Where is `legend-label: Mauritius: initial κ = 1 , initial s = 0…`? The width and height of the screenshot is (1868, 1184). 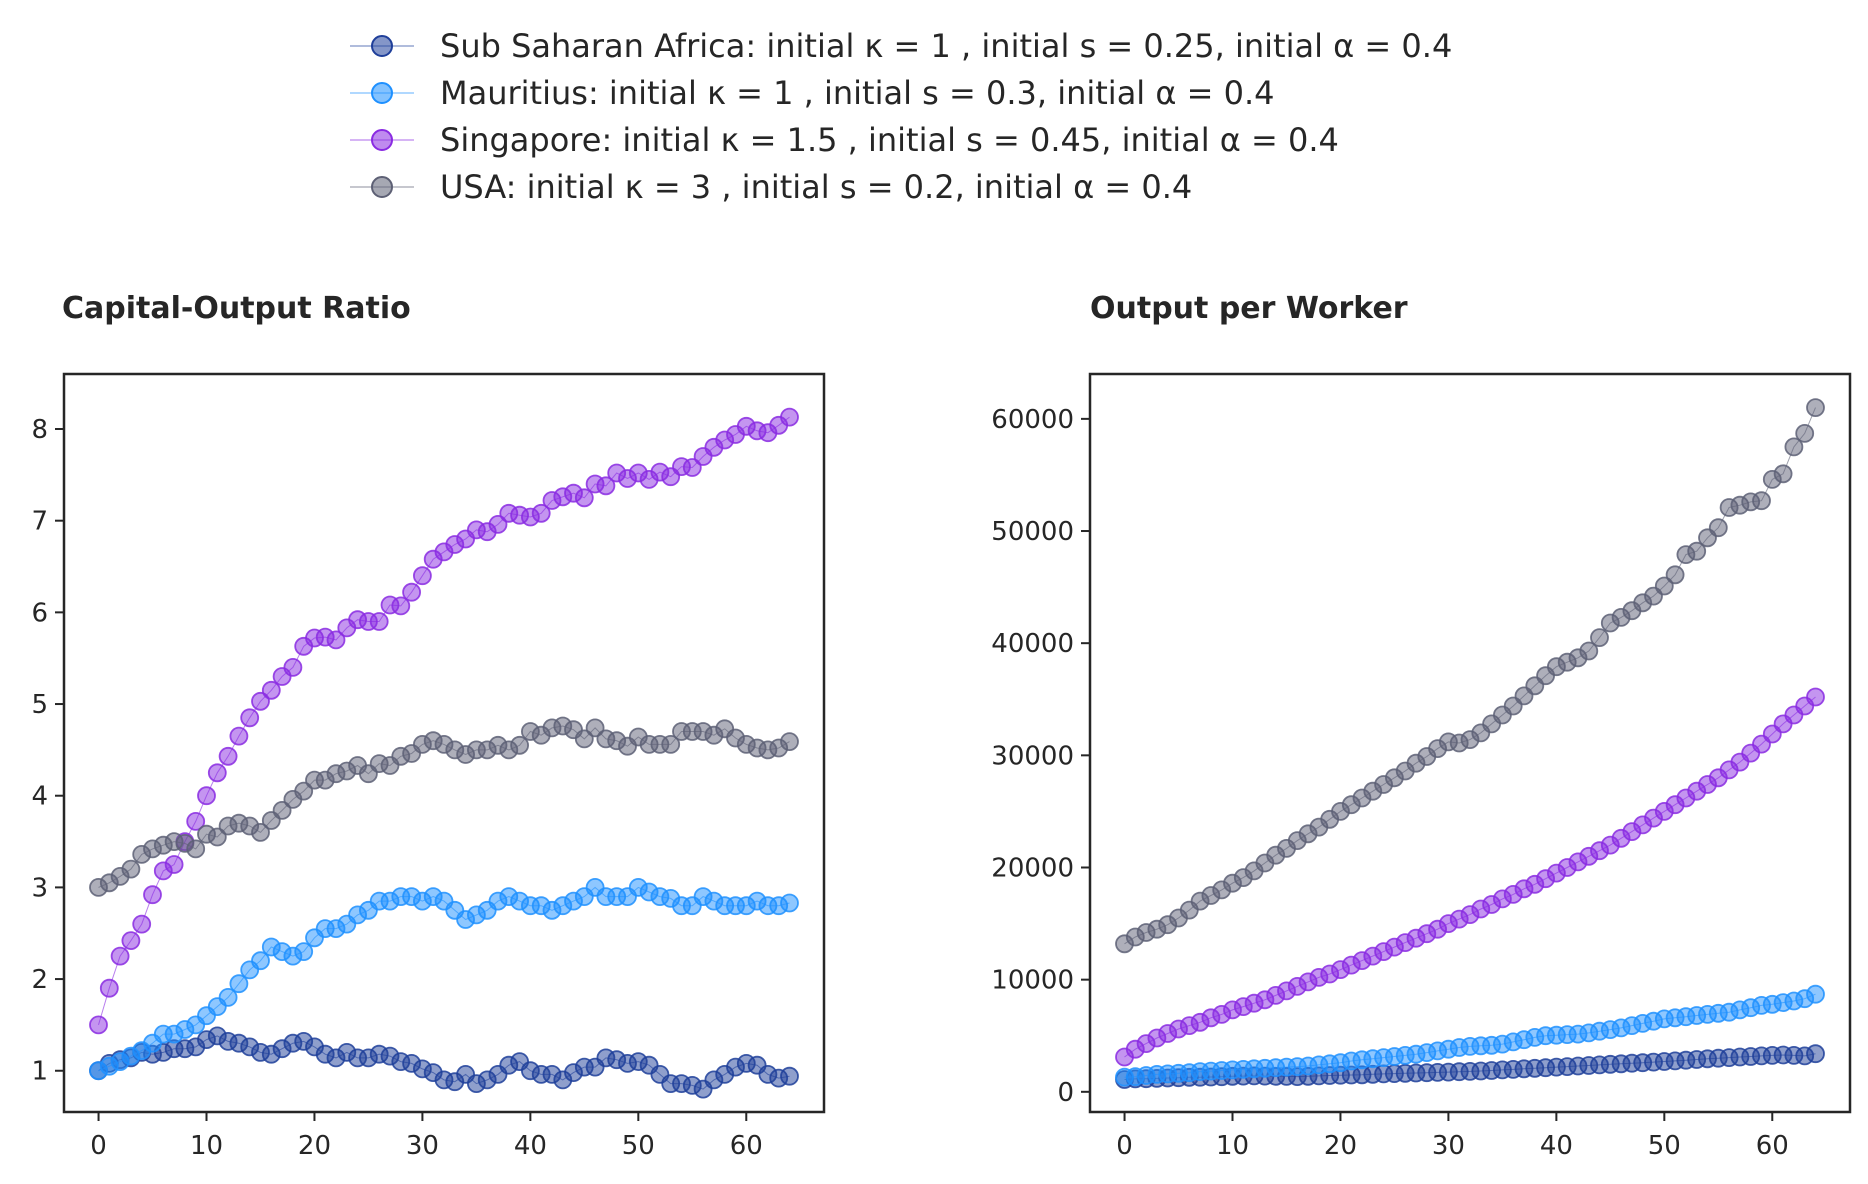 legend-label: Mauritius: initial κ = 1 , initial s = 0… is located at coordinates (857, 93).